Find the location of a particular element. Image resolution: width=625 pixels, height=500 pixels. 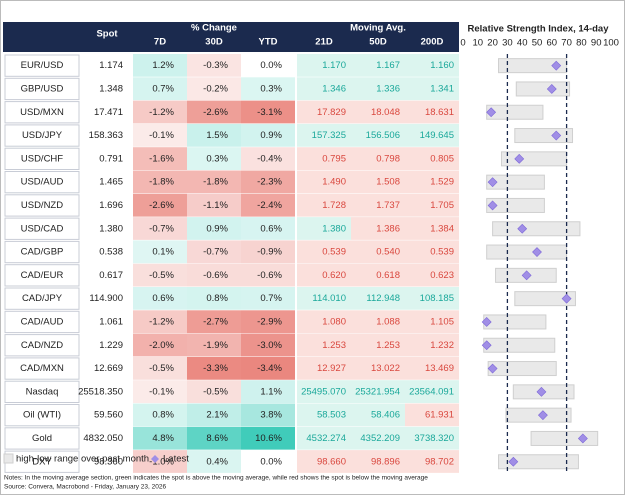

change-value: -0.6% is located at coordinates (269, 275).